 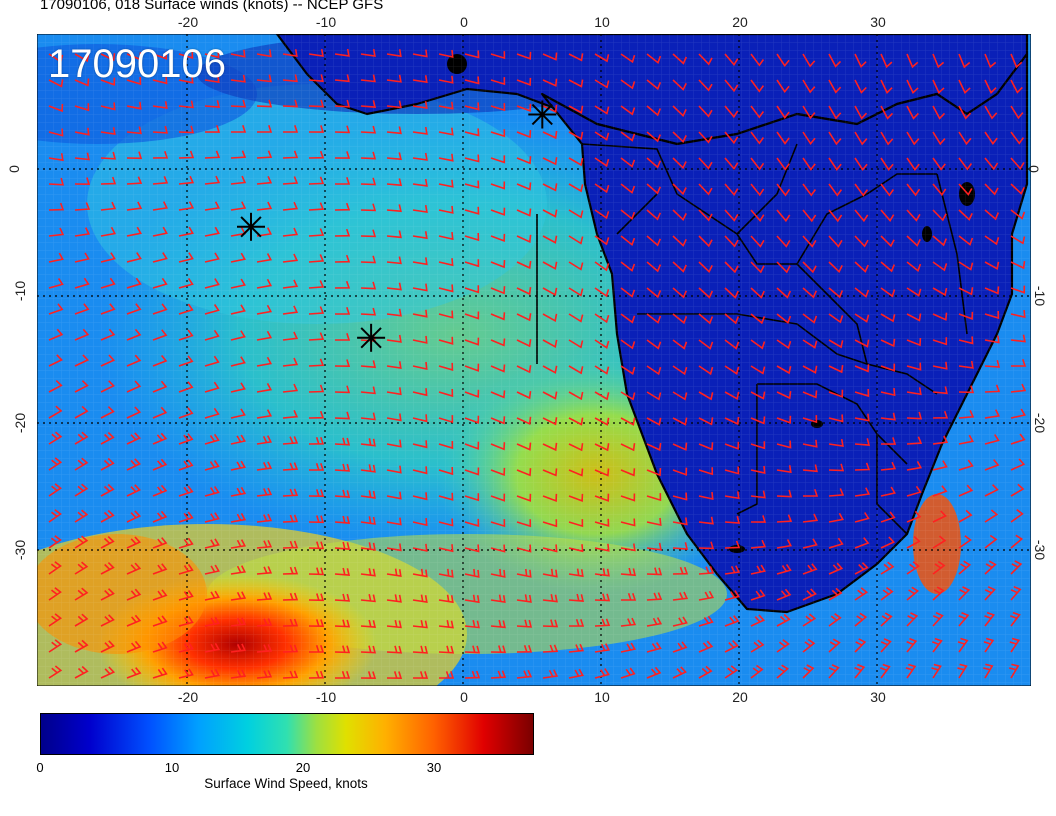 I want to click on asterisk-marker, so click(x=251, y=226).